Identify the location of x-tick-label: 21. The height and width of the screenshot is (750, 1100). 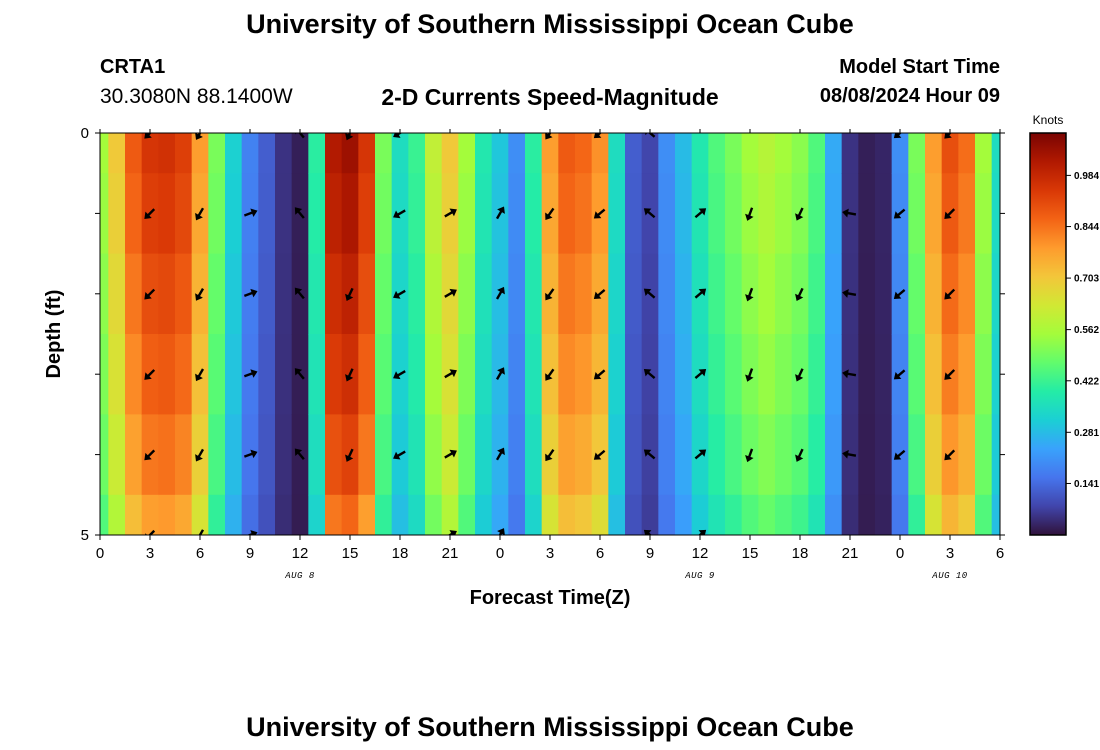
(450, 553).